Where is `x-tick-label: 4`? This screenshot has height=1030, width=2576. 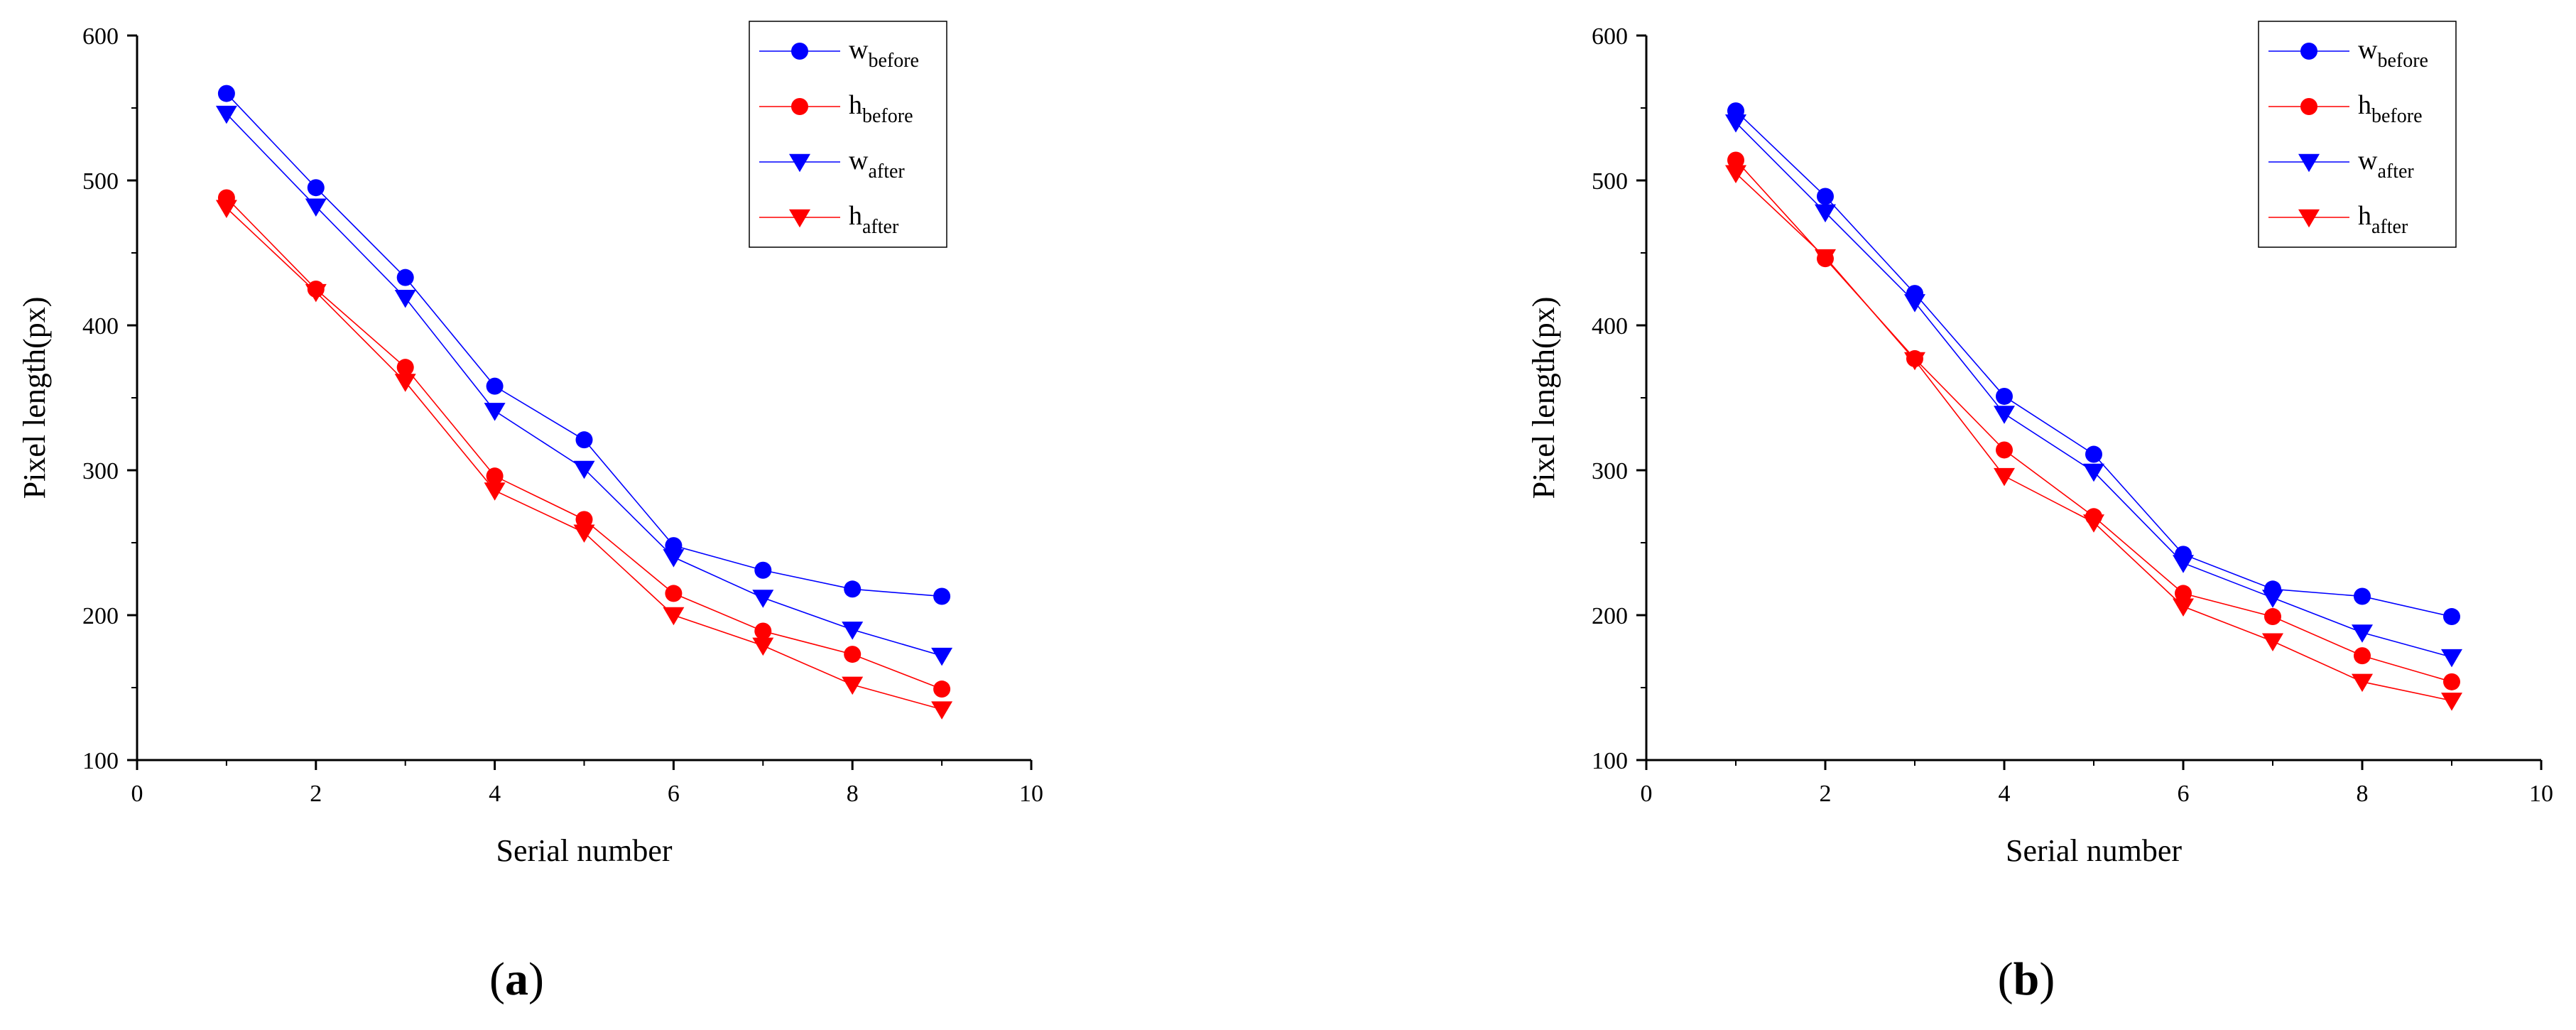 x-tick-label: 4 is located at coordinates (2005, 794).